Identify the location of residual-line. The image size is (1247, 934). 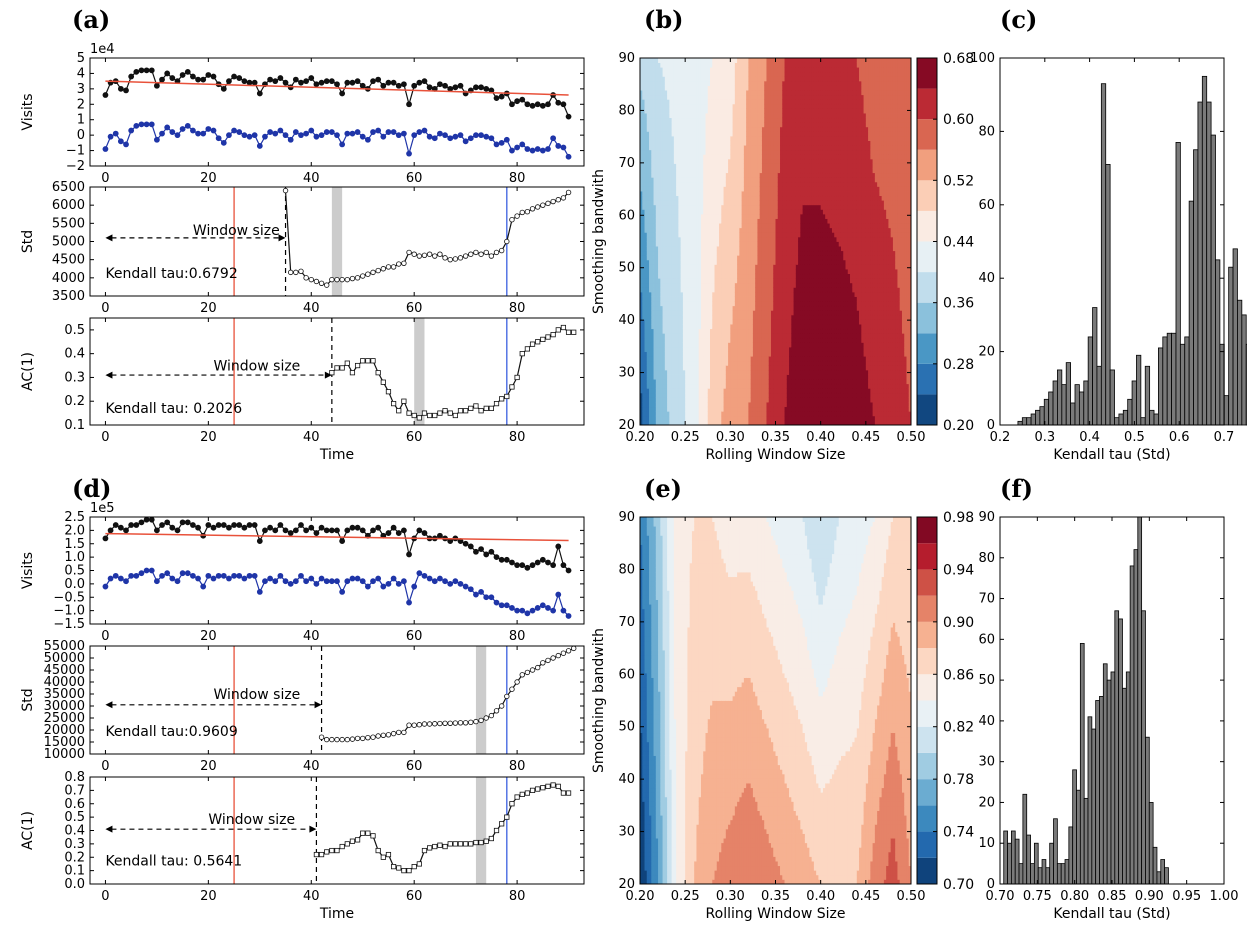
(336, 140).